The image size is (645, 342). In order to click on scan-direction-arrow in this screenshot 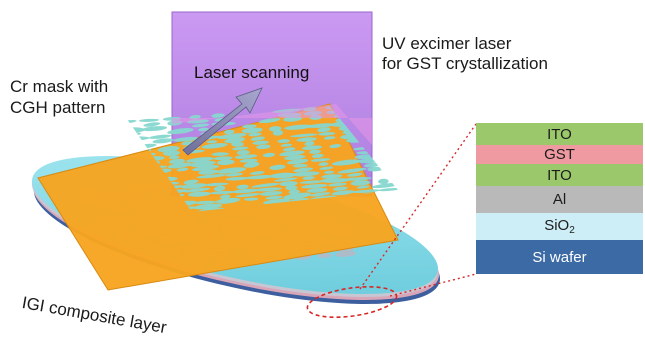, I will do `click(222, 121)`.